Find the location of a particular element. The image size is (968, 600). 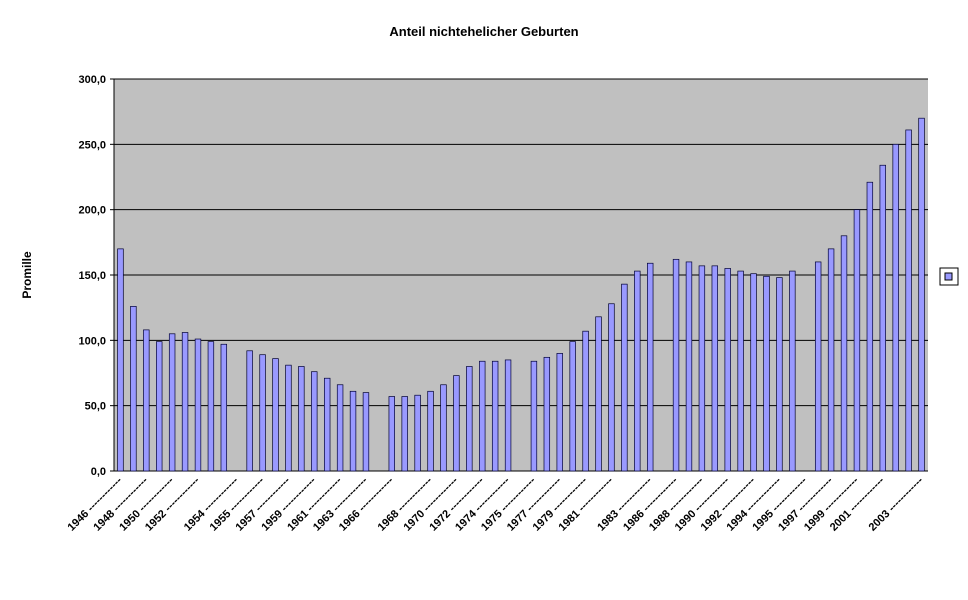

y-tick-label: 50,0 is located at coordinates (95, 407).